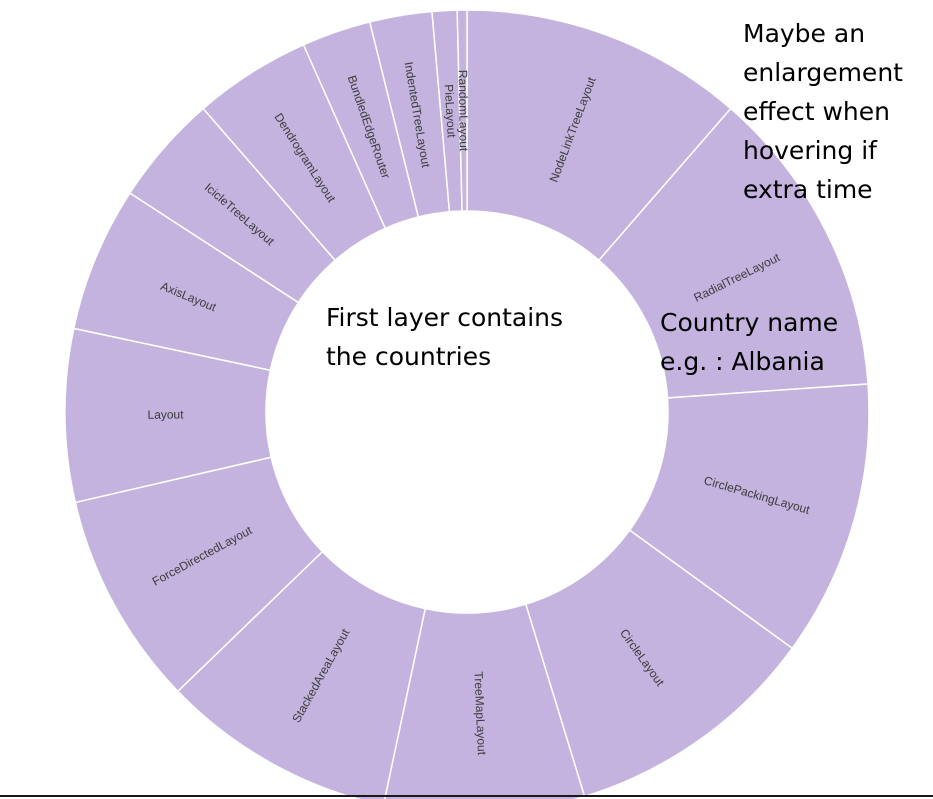 The width and height of the screenshot is (933, 799). Describe the element at coordinates (749, 516) in the screenshot. I see `segment-circle-packing-layout` at that location.